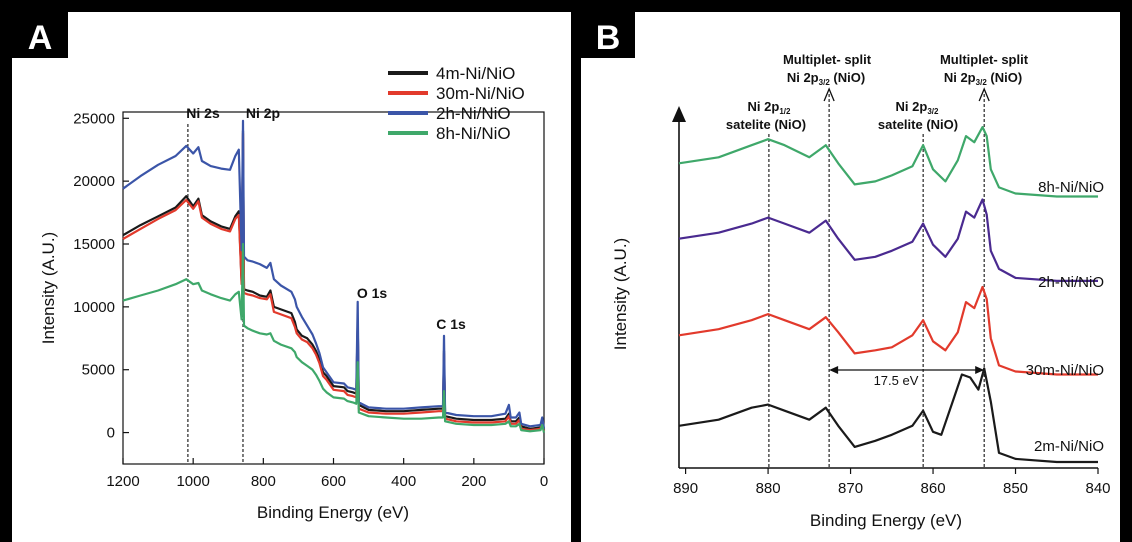 Image resolution: width=1132 pixels, height=542 pixels. Describe the element at coordinates (896, 380) in the screenshot. I see `delta-label: 17.5 eV` at that location.